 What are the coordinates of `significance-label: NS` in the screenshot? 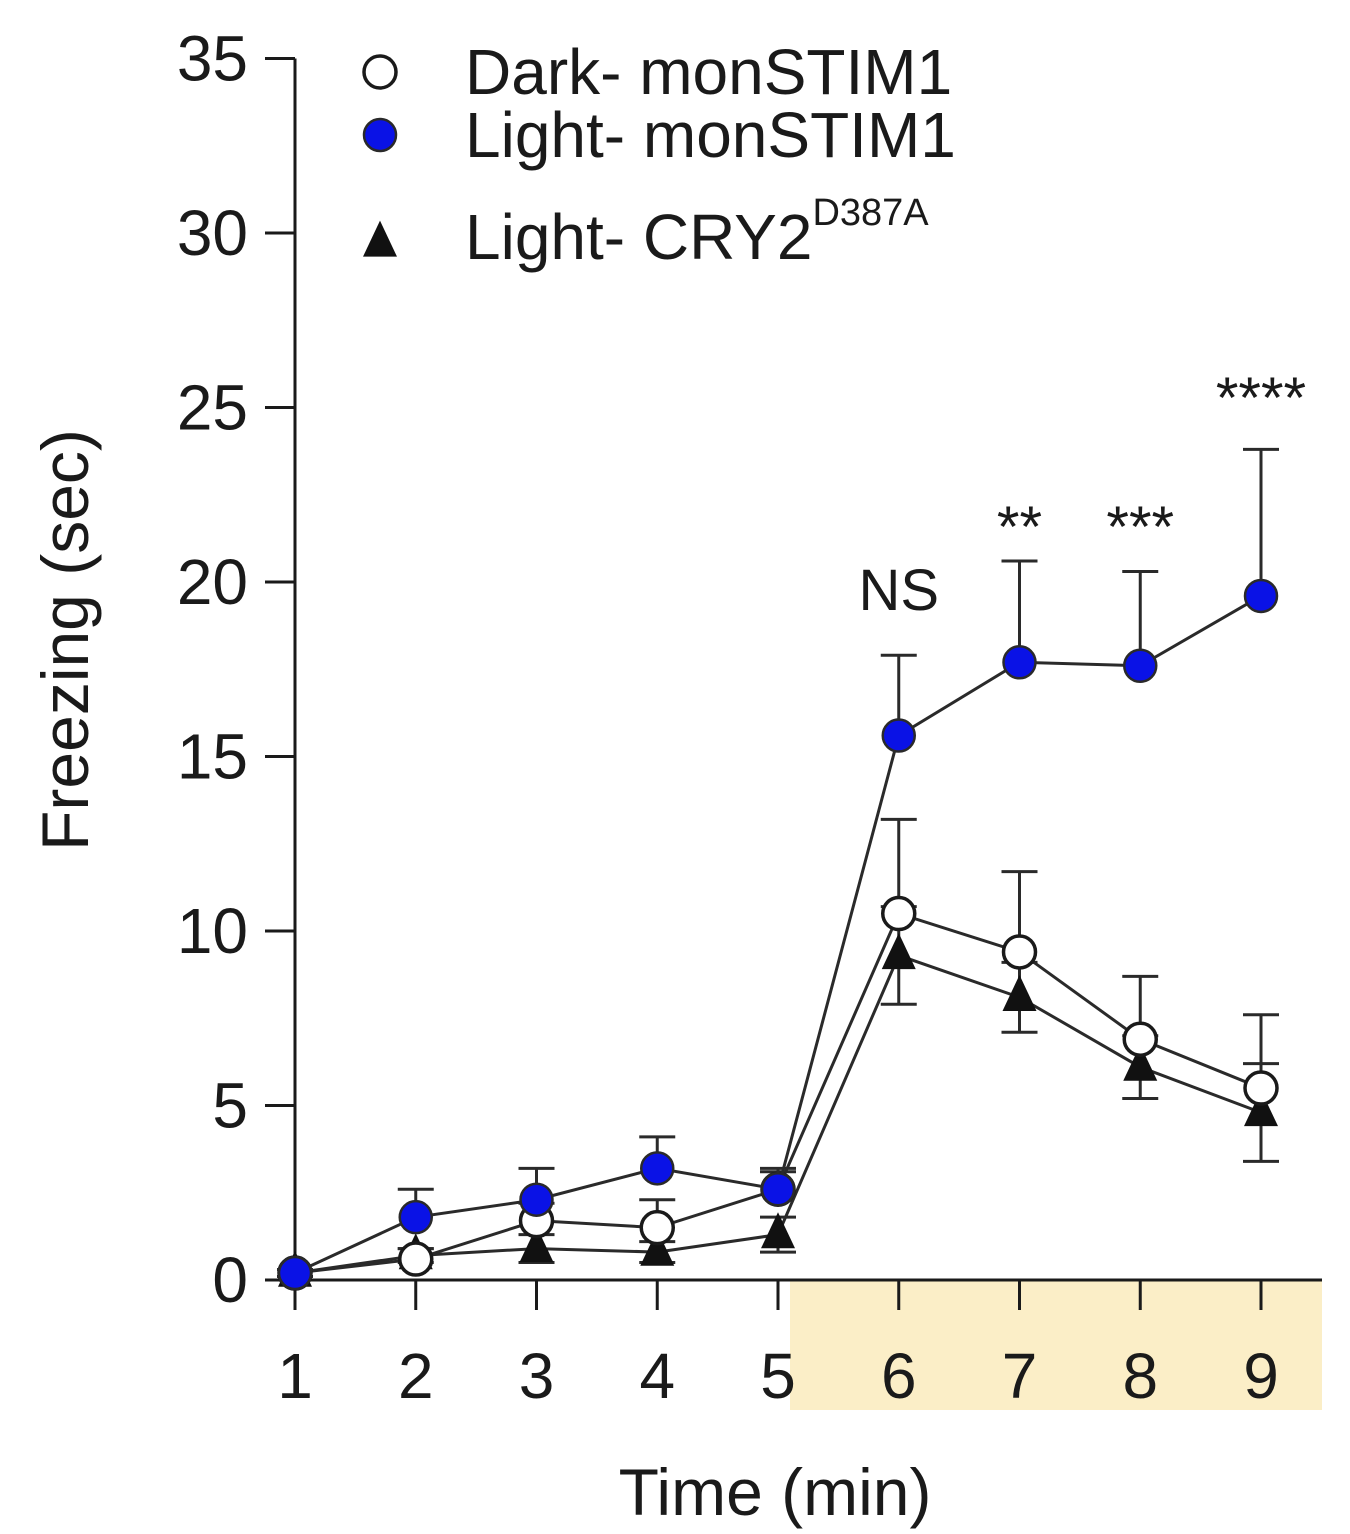 It's located at (898, 590).